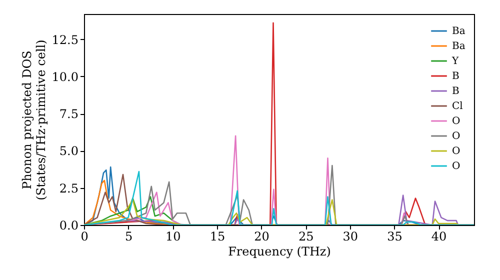  I want to click on x-tick-label: 5, so click(129, 237).